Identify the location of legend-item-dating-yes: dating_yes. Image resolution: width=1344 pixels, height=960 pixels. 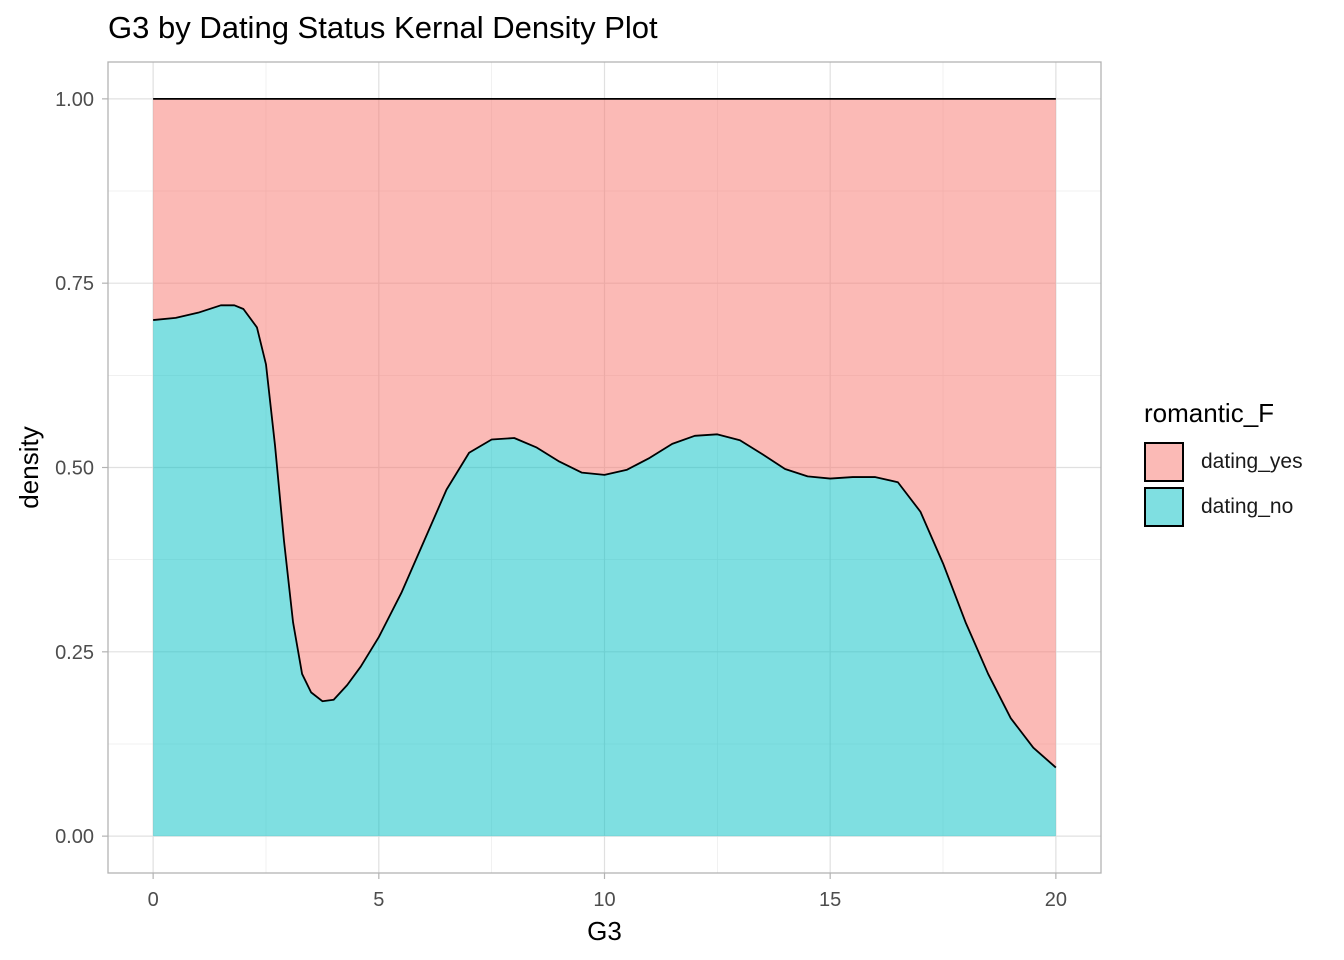
(1223, 461).